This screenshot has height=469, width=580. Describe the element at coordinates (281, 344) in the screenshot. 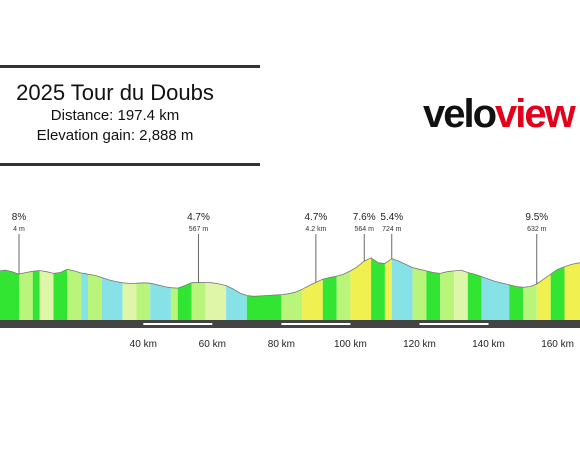

I see `x-tick-label: 80 km` at that location.